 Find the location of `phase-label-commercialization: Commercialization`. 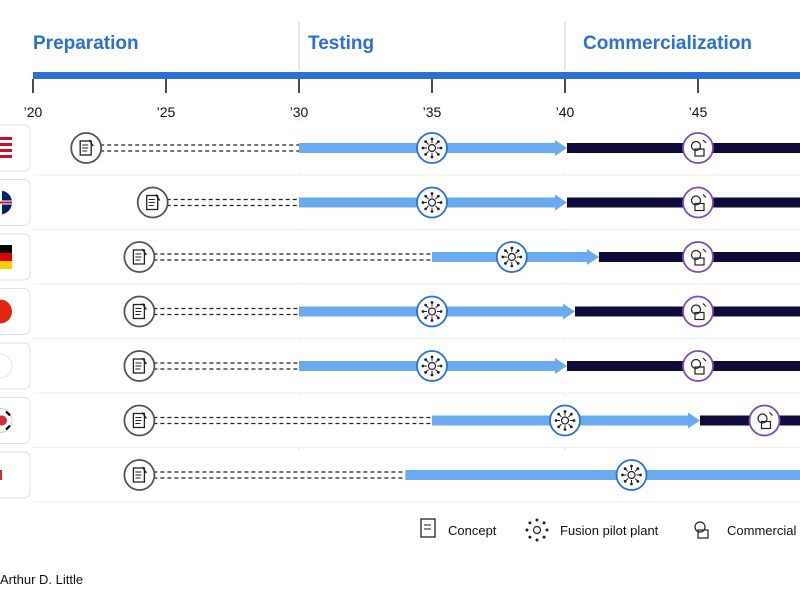

phase-label-commercialization: Commercialization is located at coordinates (667, 43).